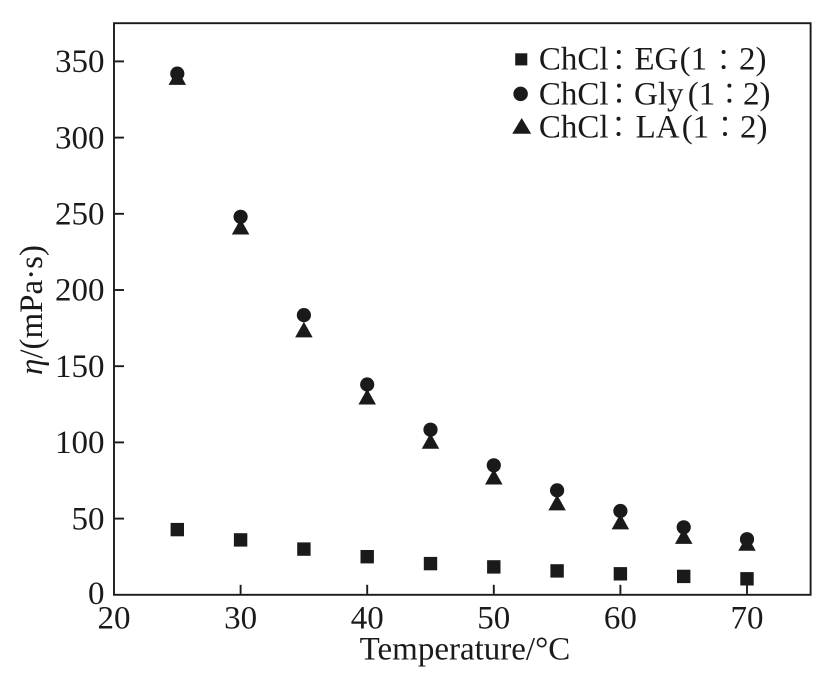 This screenshot has height=682, width=827. Describe the element at coordinates (659, 95) in the screenshot. I see `svg-text: Gly` at that location.